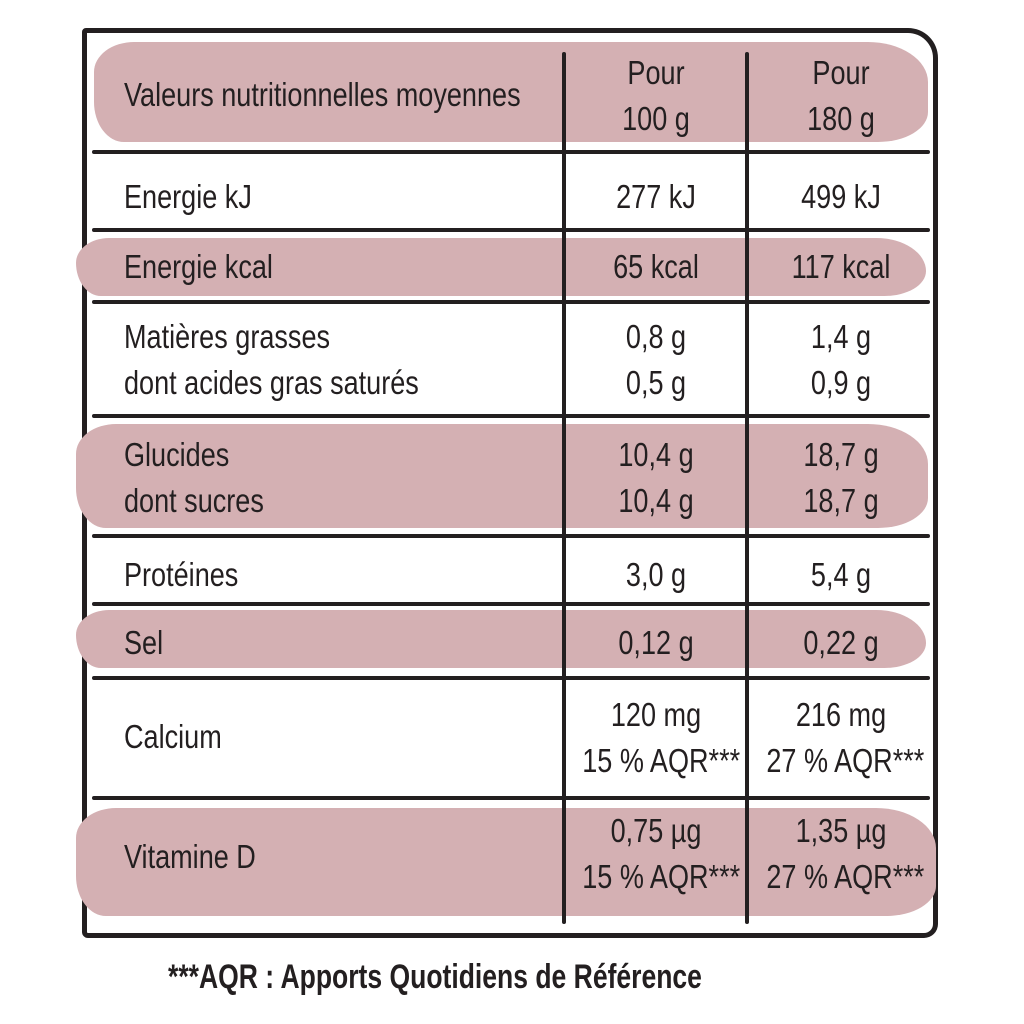  Describe the element at coordinates (841, 477) in the screenshot. I see `row-value-180g: 18,7 g 18,7 g` at that location.